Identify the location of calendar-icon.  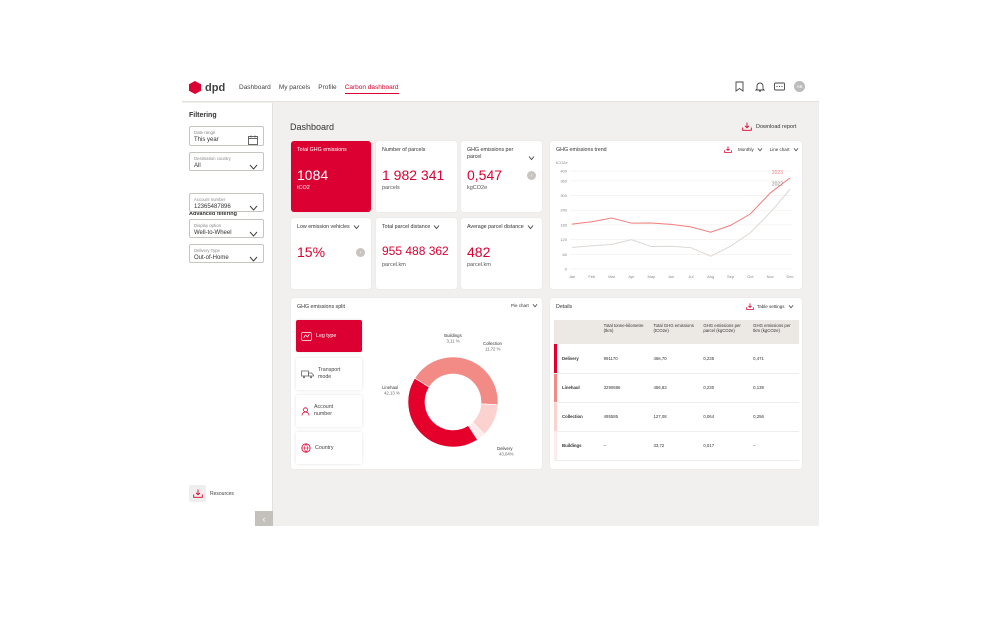
(253, 141).